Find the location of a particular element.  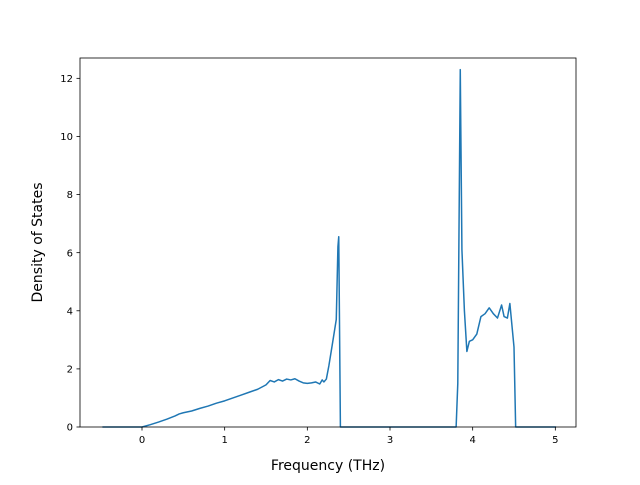

y-tick-label: 6 is located at coordinates (70, 253).